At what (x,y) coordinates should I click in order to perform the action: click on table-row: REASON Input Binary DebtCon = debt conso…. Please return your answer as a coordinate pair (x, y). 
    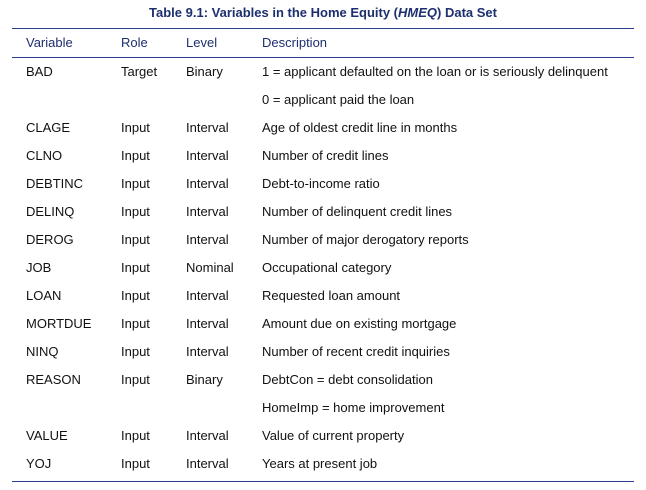
    Looking at the image, I should click on (323, 380).